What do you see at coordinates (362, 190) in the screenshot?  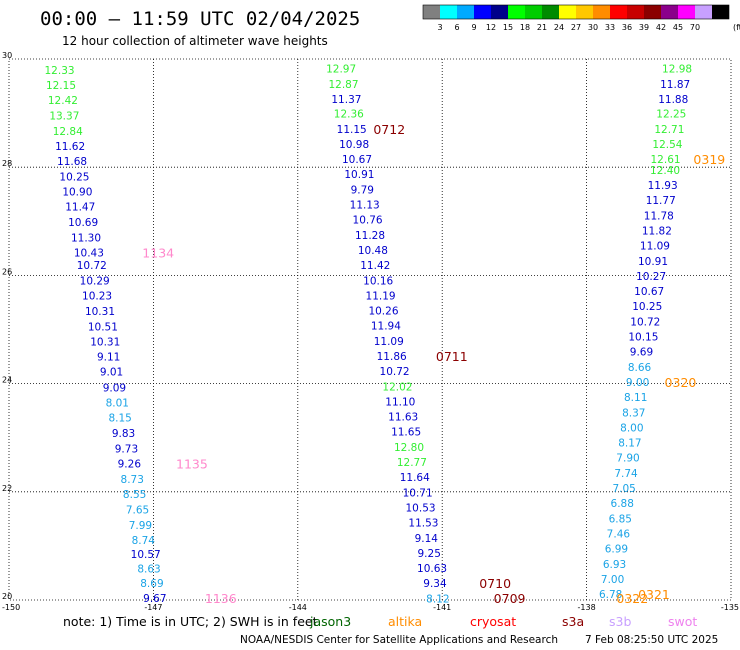 I see `wave-height-value: 9.79` at bounding box center [362, 190].